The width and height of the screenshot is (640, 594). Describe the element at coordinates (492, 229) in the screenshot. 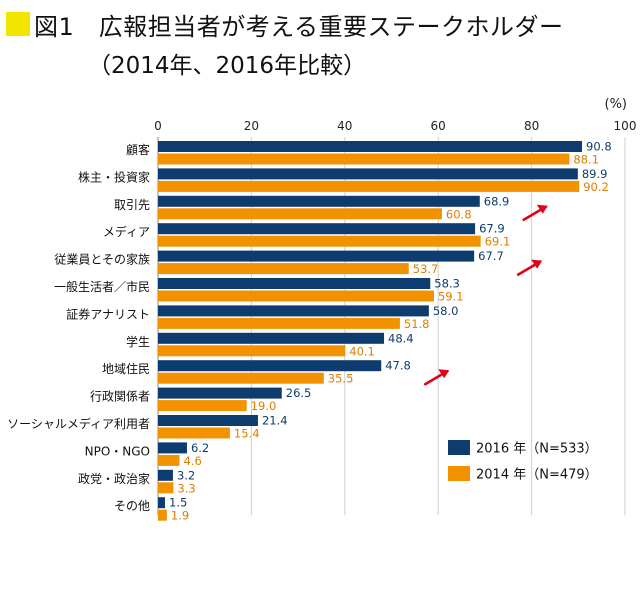

I see `value-label-2016: 67.9` at that location.